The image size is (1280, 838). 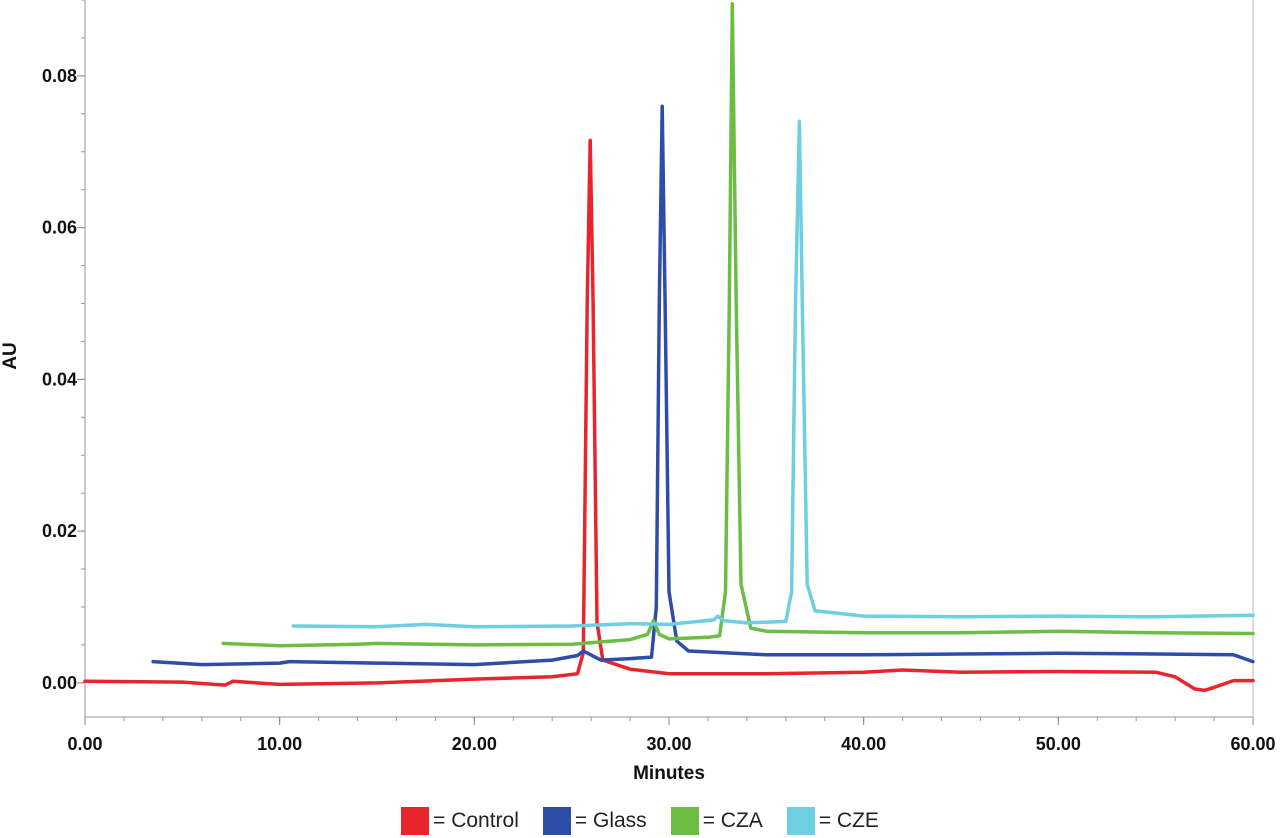 I want to click on y-tick-label: 0.06, so click(x=59, y=228).